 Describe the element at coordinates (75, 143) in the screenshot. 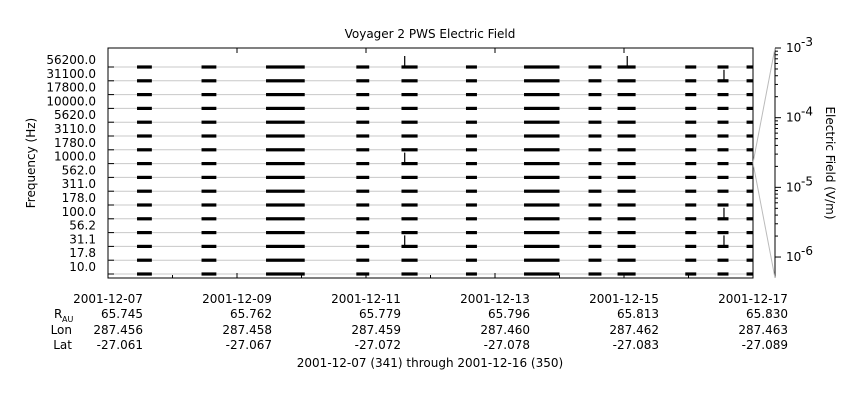

I see `frequency-tick-label: 1780.0` at that location.